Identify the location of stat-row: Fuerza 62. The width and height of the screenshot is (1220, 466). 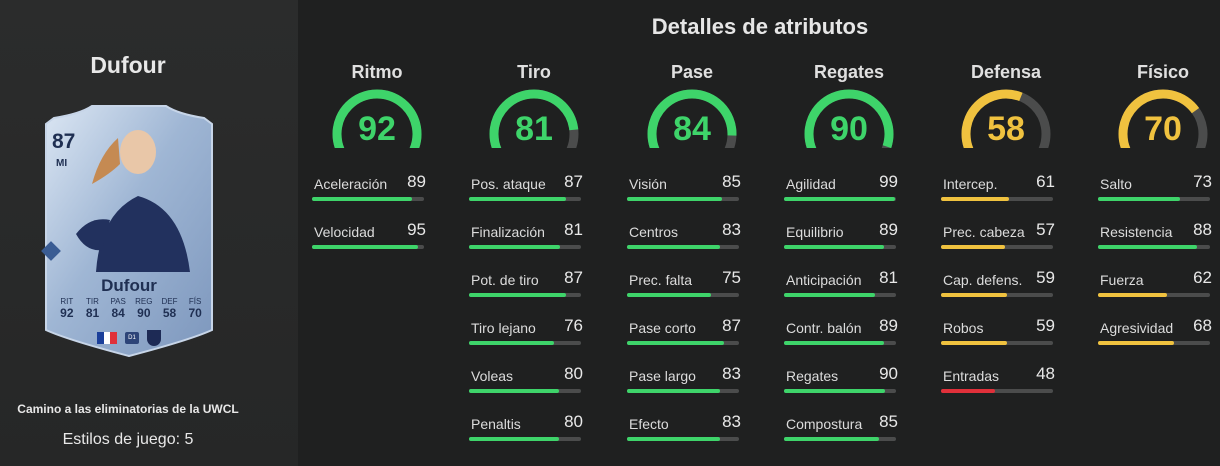
(1155, 290).